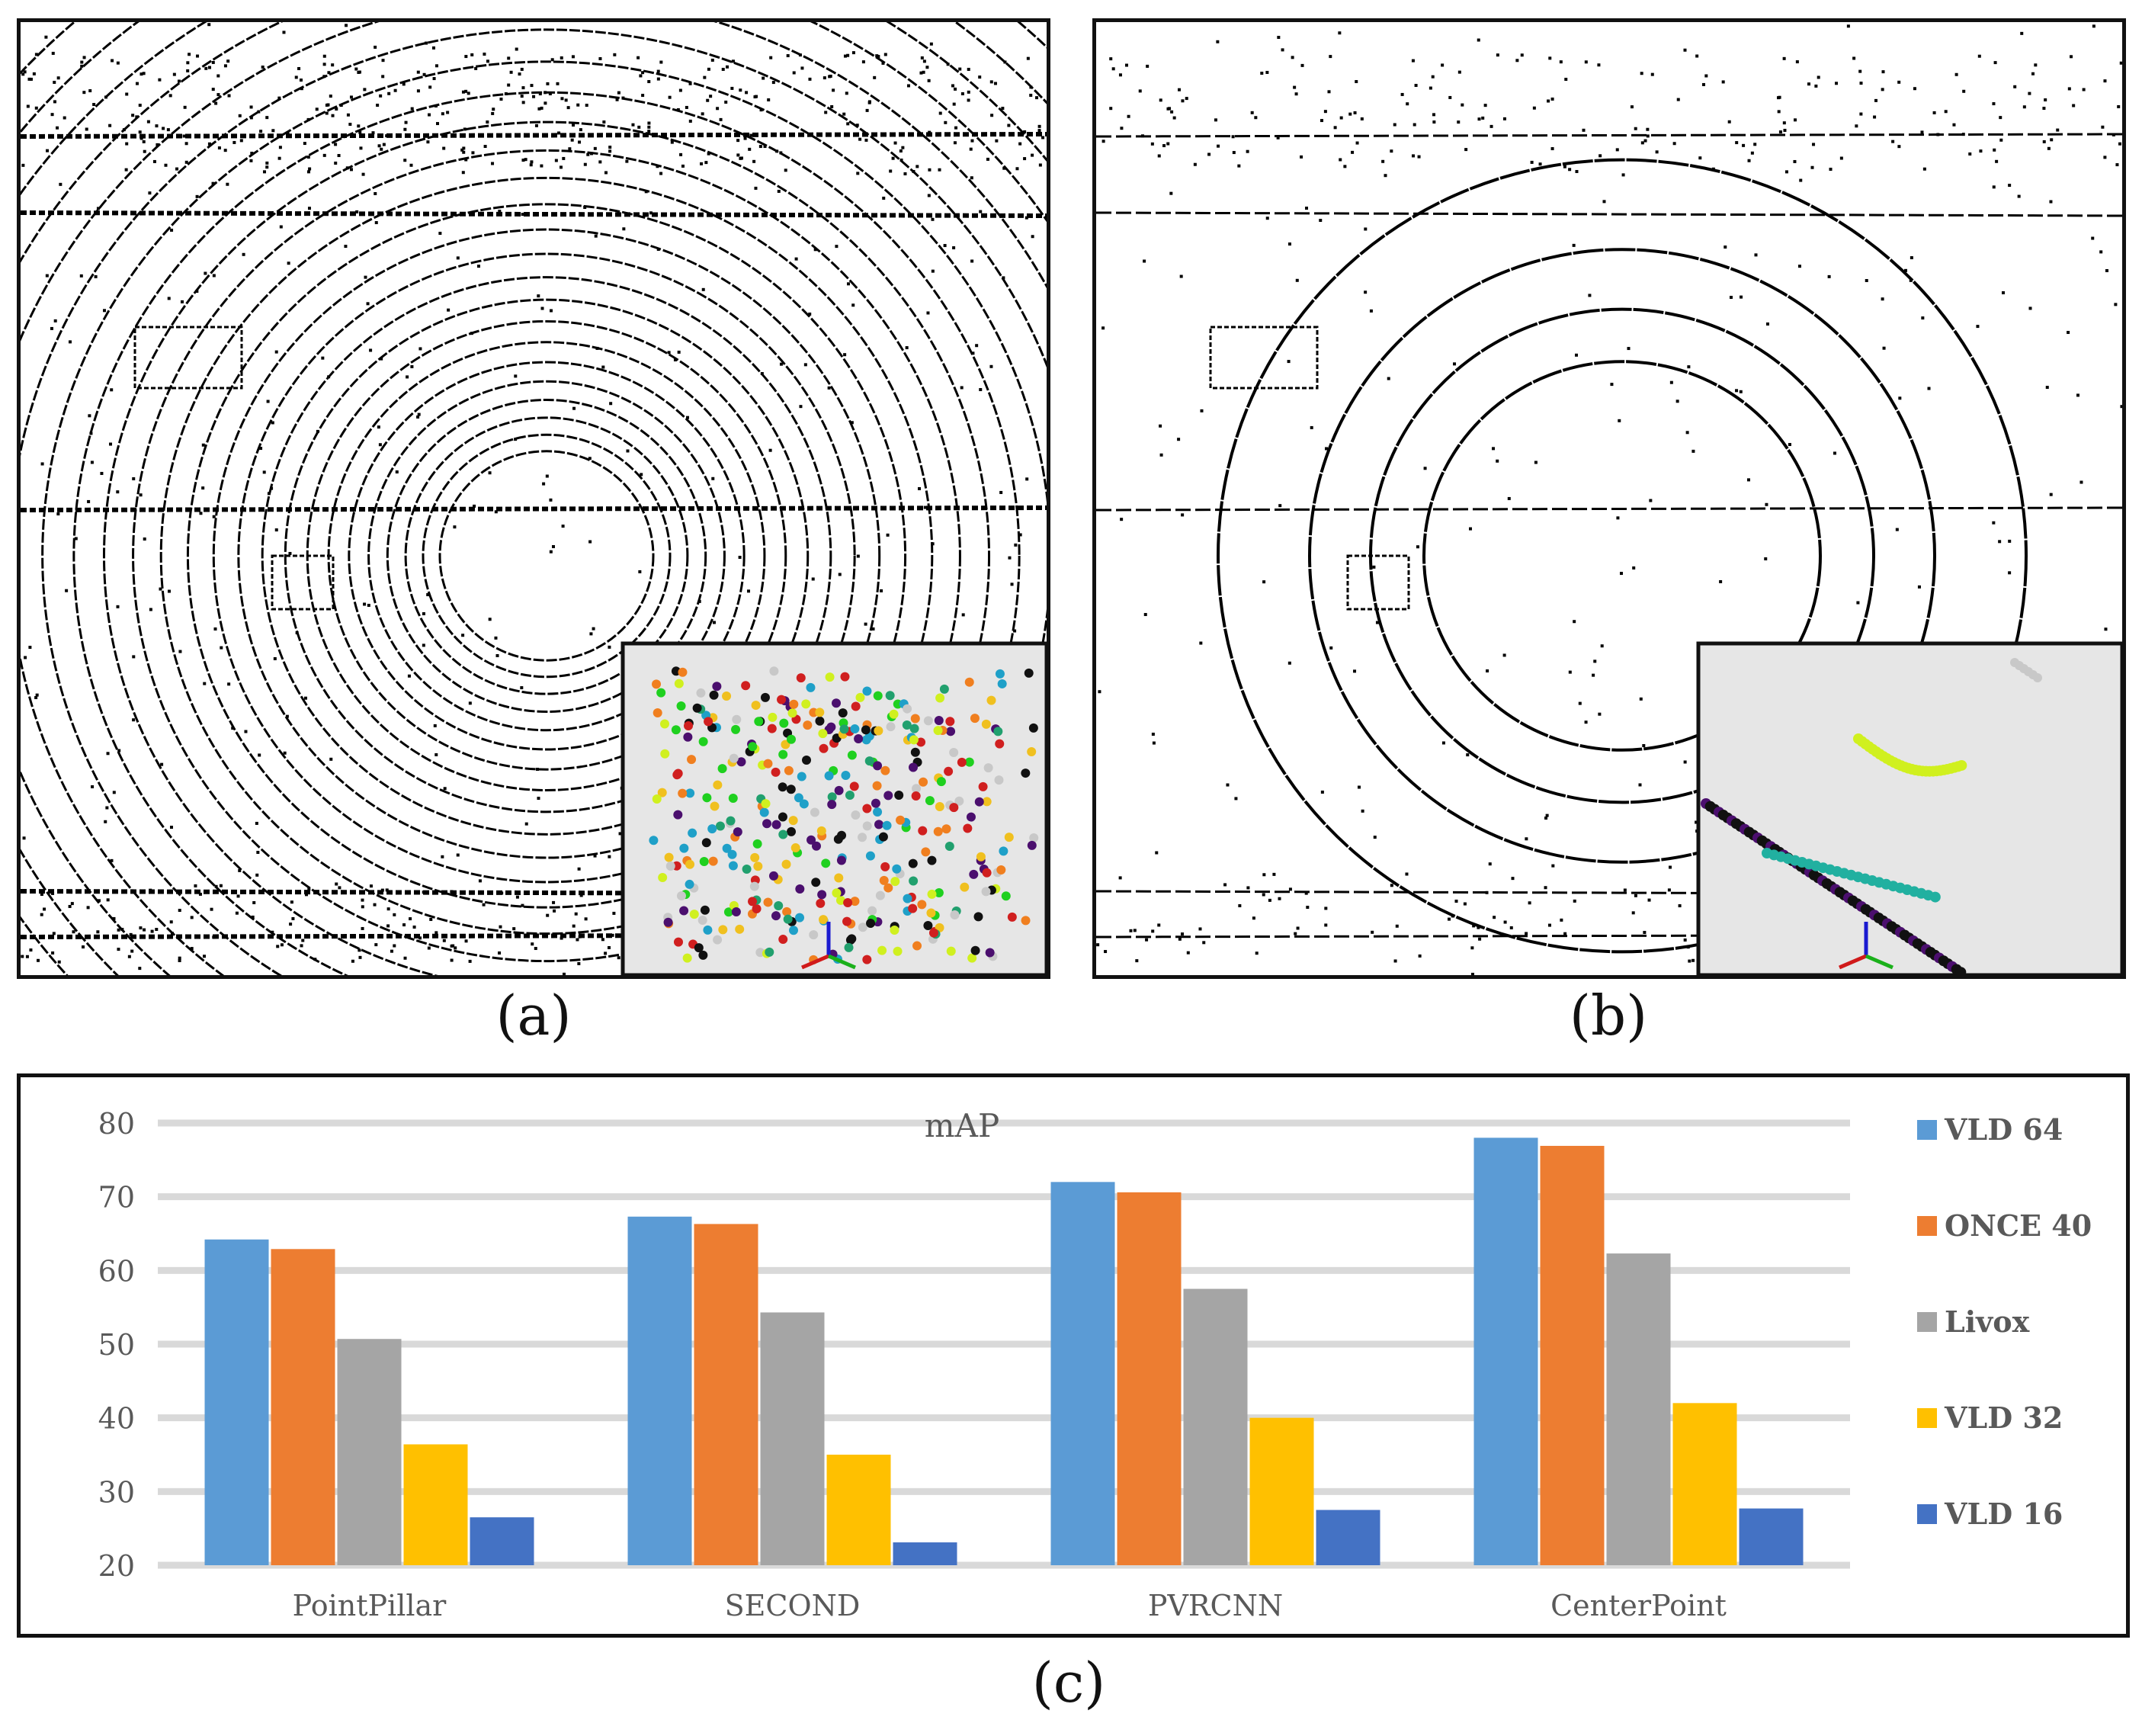 The width and height of the screenshot is (2142, 1736). I want to click on bar-livox-centerpoint, so click(1639, 1409).